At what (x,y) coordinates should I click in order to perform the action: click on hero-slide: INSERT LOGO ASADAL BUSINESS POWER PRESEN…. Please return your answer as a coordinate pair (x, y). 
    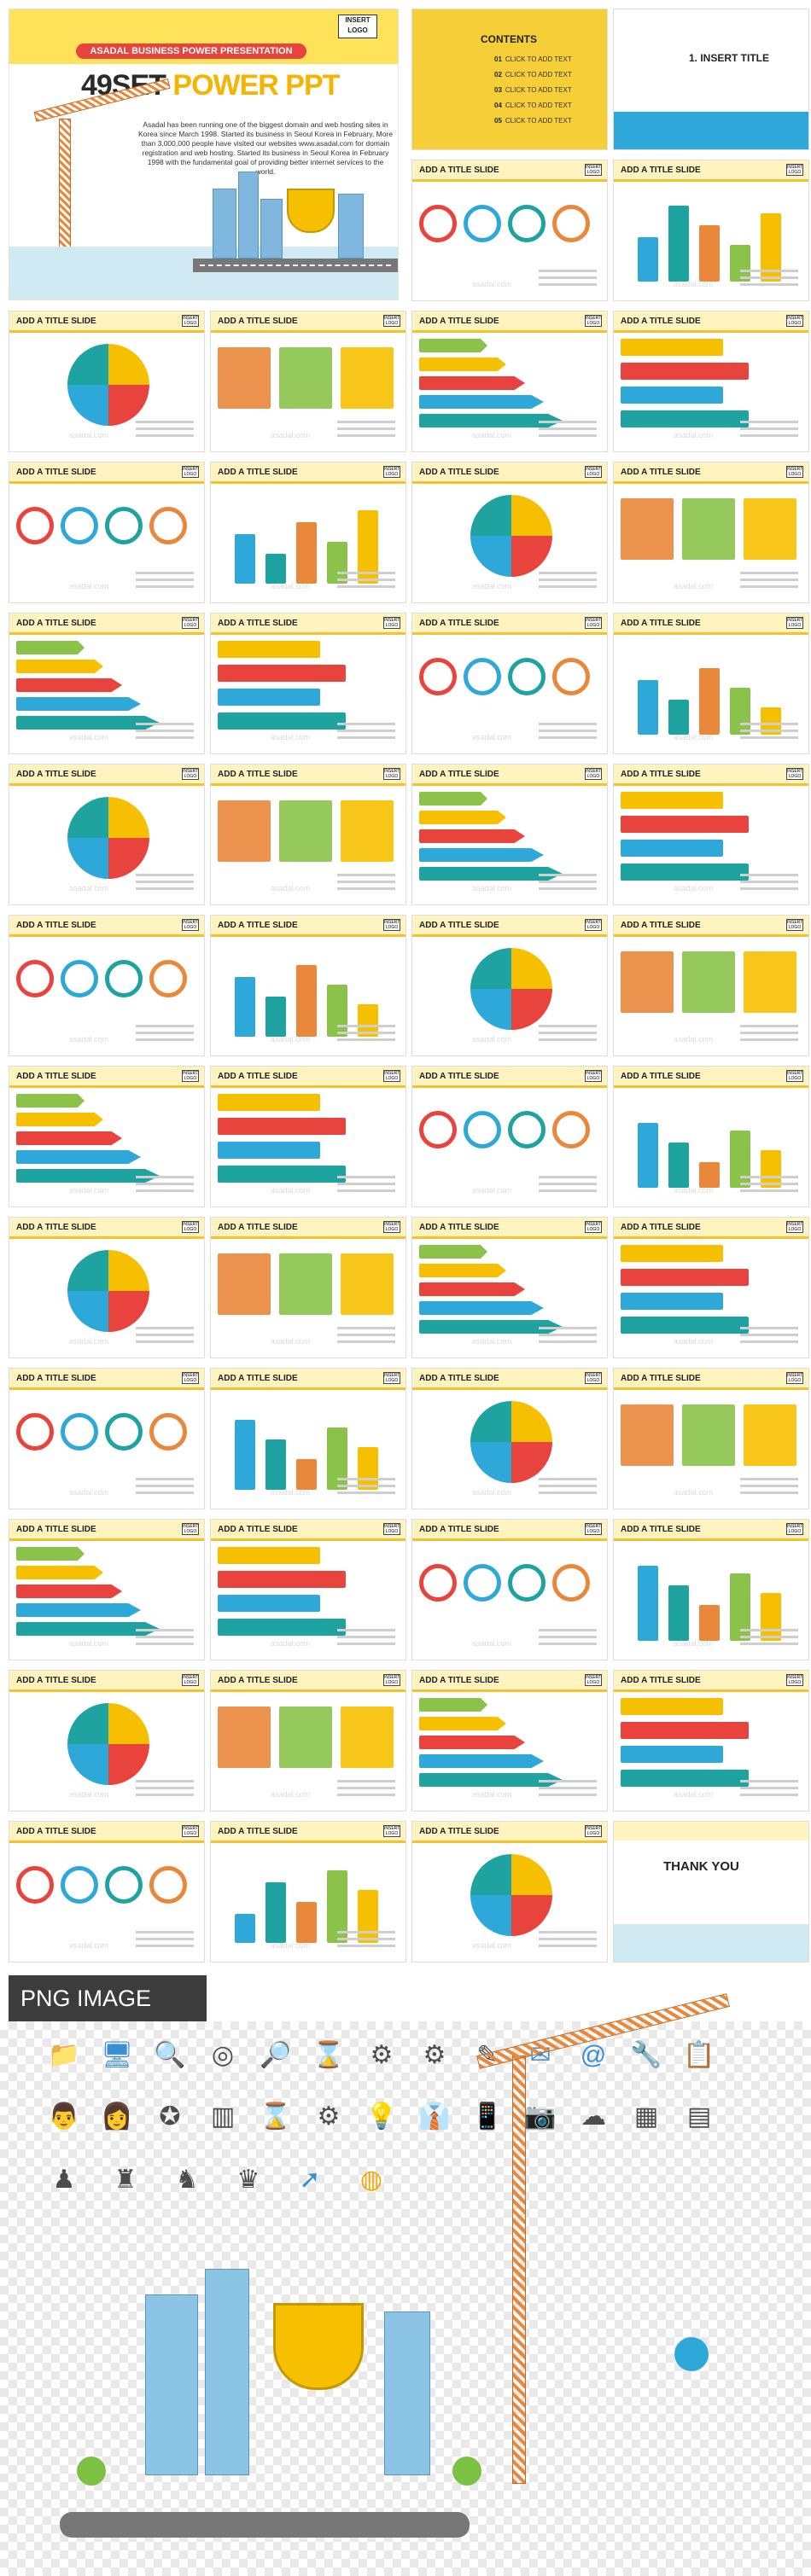
    Looking at the image, I should click on (204, 155).